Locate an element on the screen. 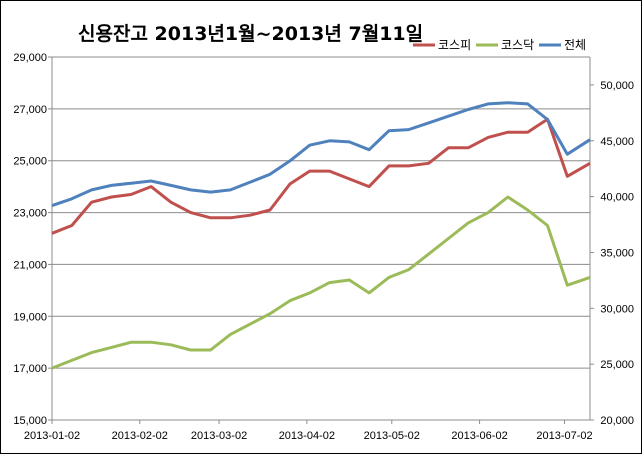 This screenshot has width=642, height=454. x-tick-label: 2013-03-02 is located at coordinates (219, 436).